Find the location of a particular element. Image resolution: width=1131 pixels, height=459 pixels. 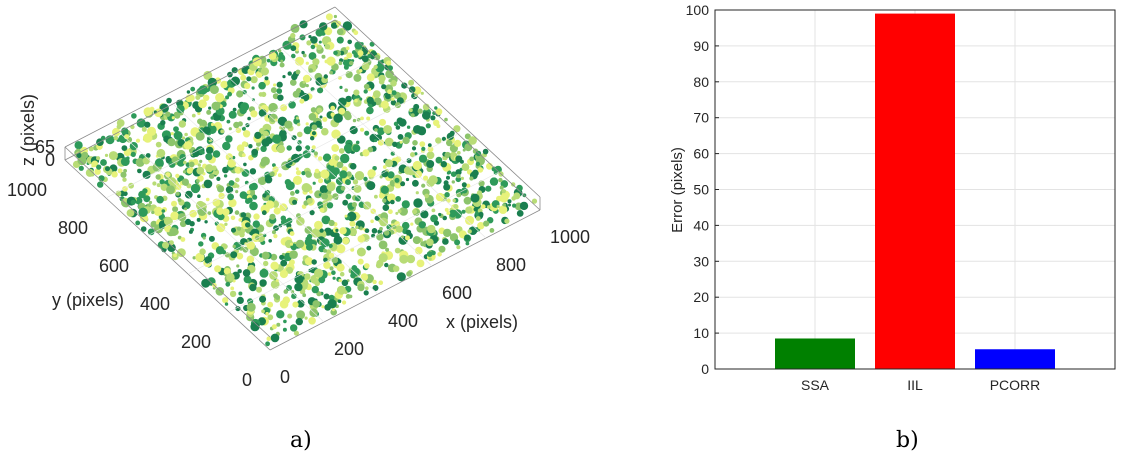

y-tick-label: 30 is located at coordinates (701, 261).